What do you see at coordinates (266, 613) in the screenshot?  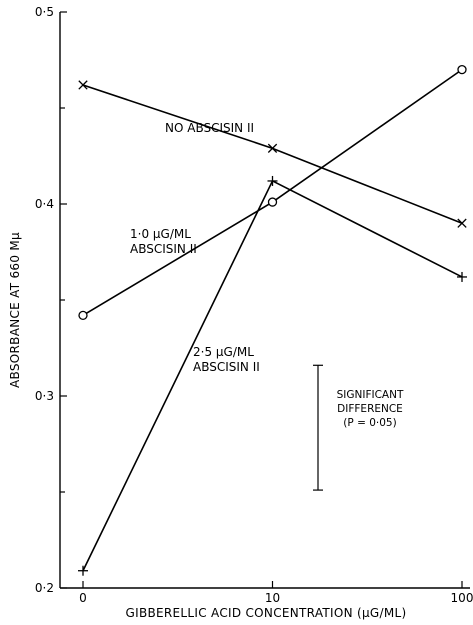 I see `x-axis-title: GIBBERELLIC ACID CONCENTRATION (µG/ML)` at bounding box center [266, 613].